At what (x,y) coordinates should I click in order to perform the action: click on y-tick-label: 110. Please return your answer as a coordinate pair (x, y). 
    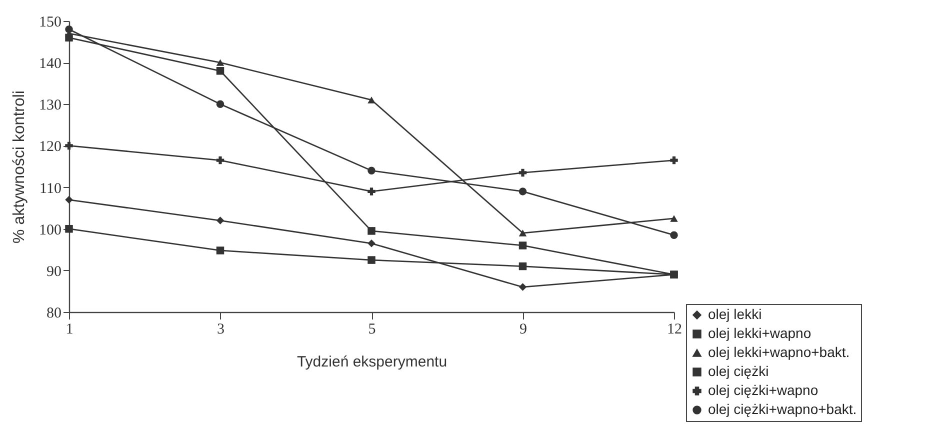
    Looking at the image, I should click on (51, 188).